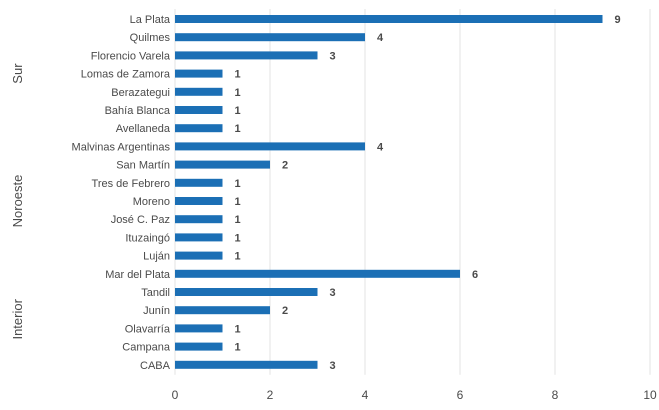  What do you see at coordinates (140, 220) in the screenshot?
I see `category-label: José C. Paz` at bounding box center [140, 220].